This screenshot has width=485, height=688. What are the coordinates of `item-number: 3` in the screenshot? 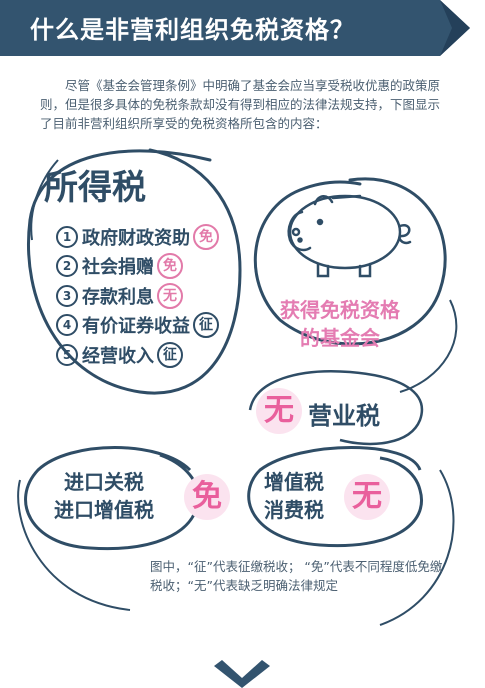 It's located at (67, 295).